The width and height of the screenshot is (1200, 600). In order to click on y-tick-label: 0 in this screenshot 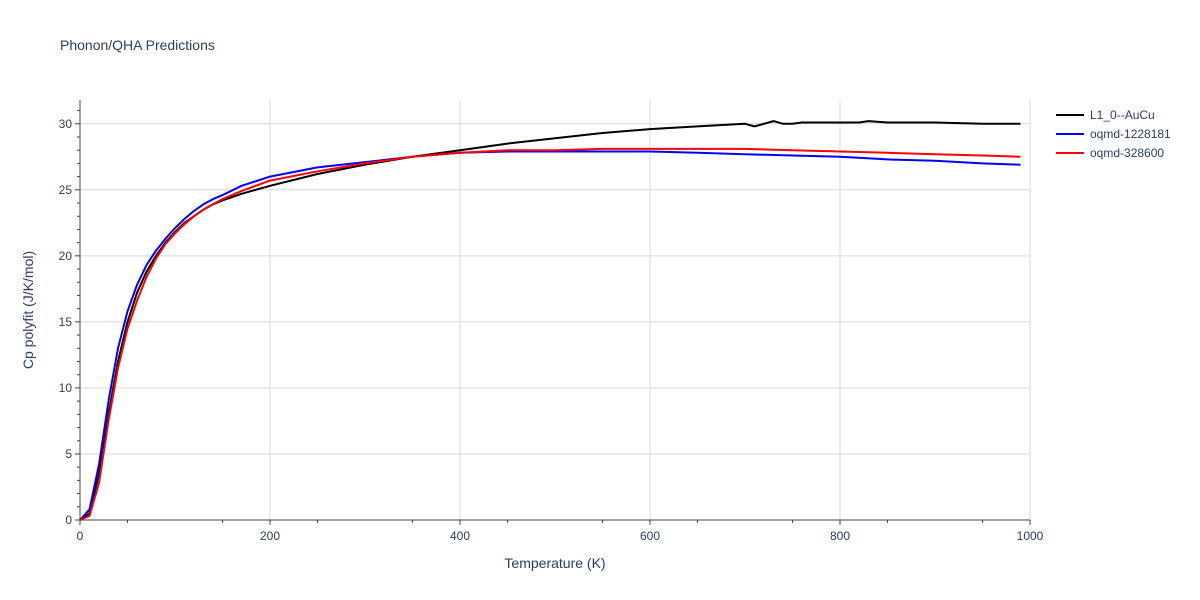, I will do `click(68, 520)`.